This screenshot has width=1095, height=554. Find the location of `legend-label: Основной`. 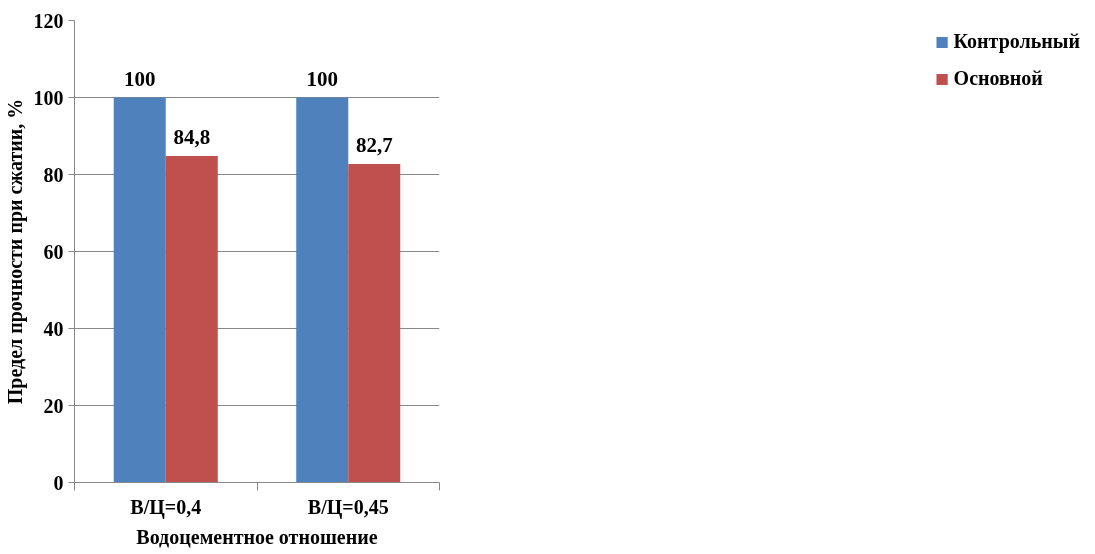

legend-label: Основной is located at coordinates (998, 78).